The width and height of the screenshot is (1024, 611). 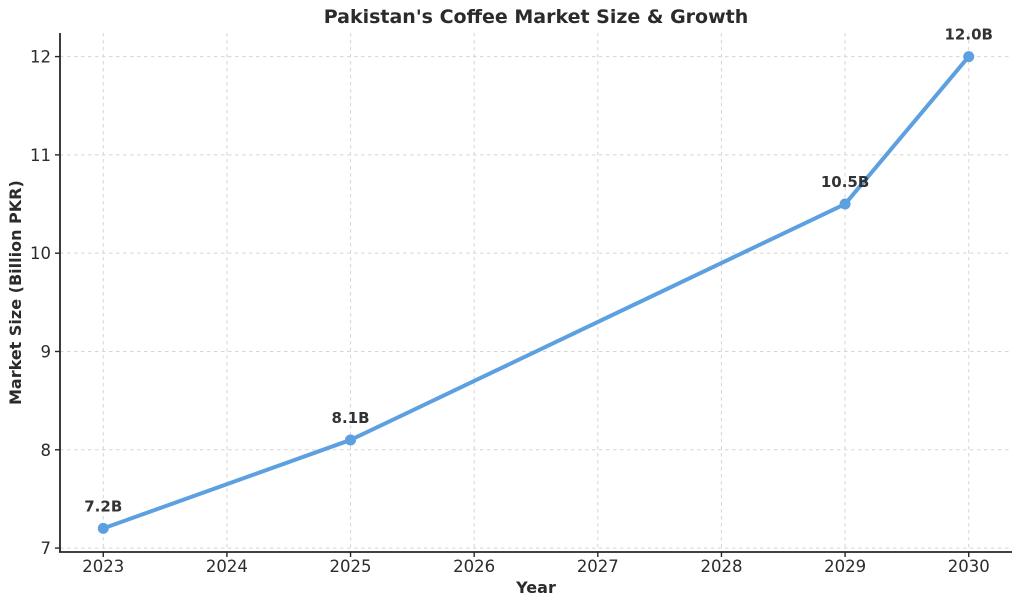 I want to click on x-tick-label: 2026, so click(x=474, y=566).